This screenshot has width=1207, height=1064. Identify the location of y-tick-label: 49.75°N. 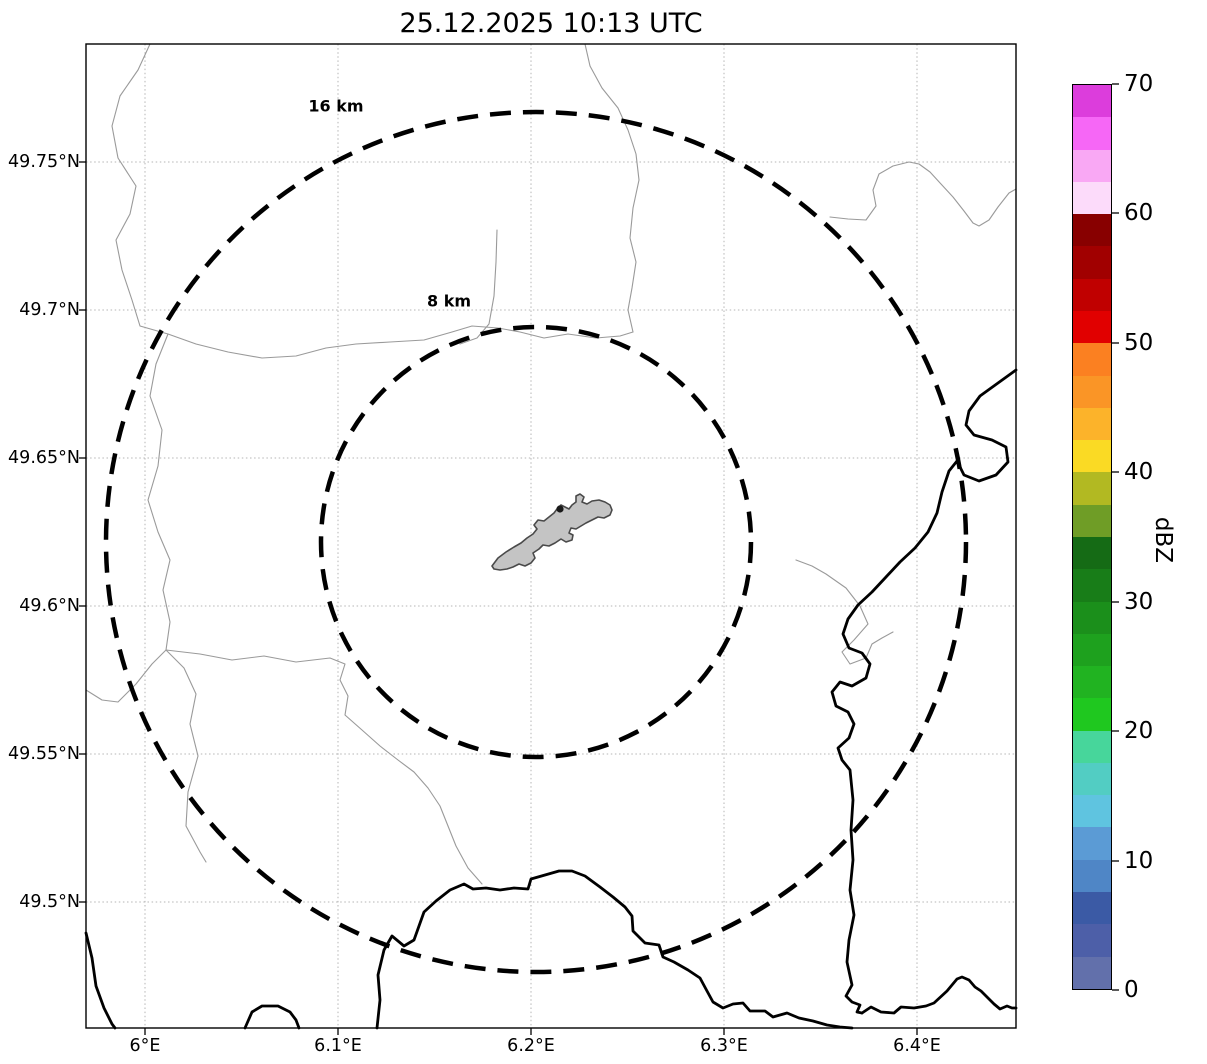
(44, 162).